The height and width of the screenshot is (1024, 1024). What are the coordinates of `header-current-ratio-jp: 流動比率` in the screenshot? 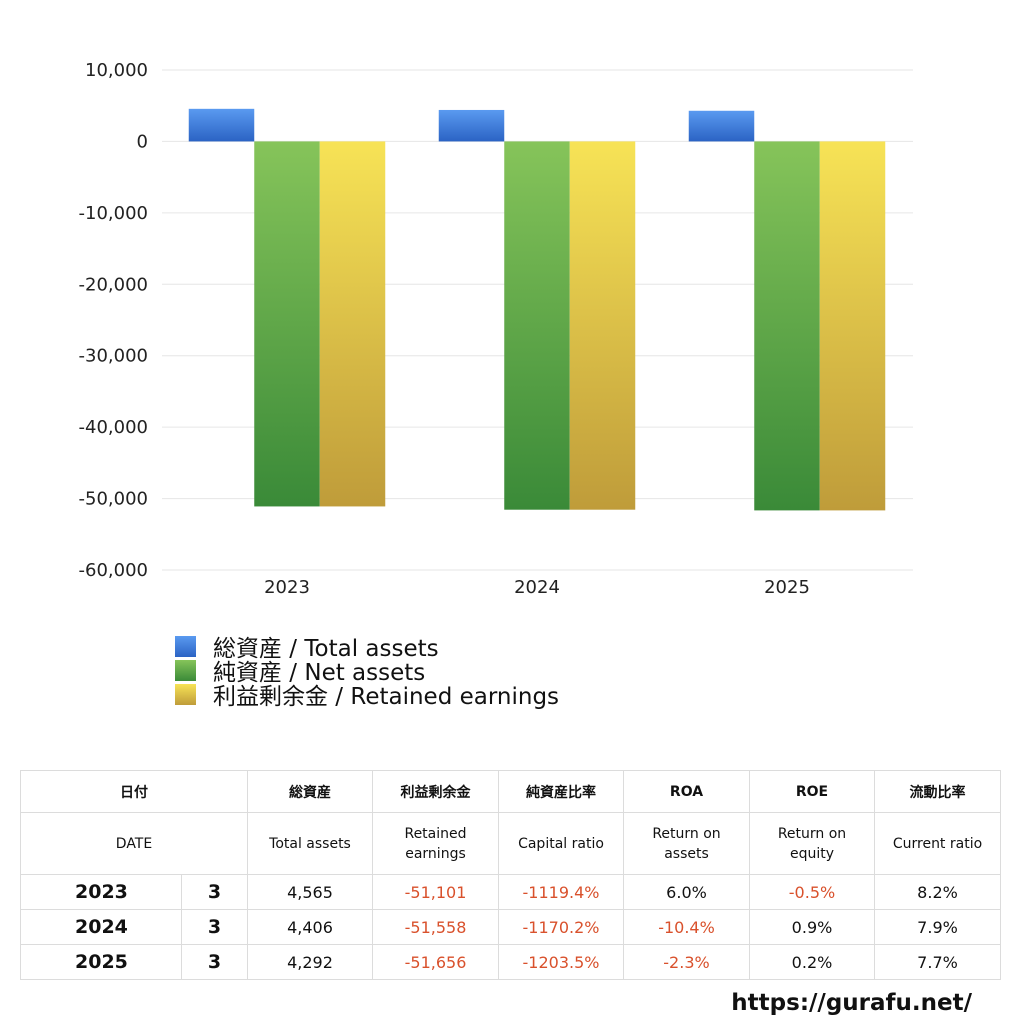 It's located at (937, 791).